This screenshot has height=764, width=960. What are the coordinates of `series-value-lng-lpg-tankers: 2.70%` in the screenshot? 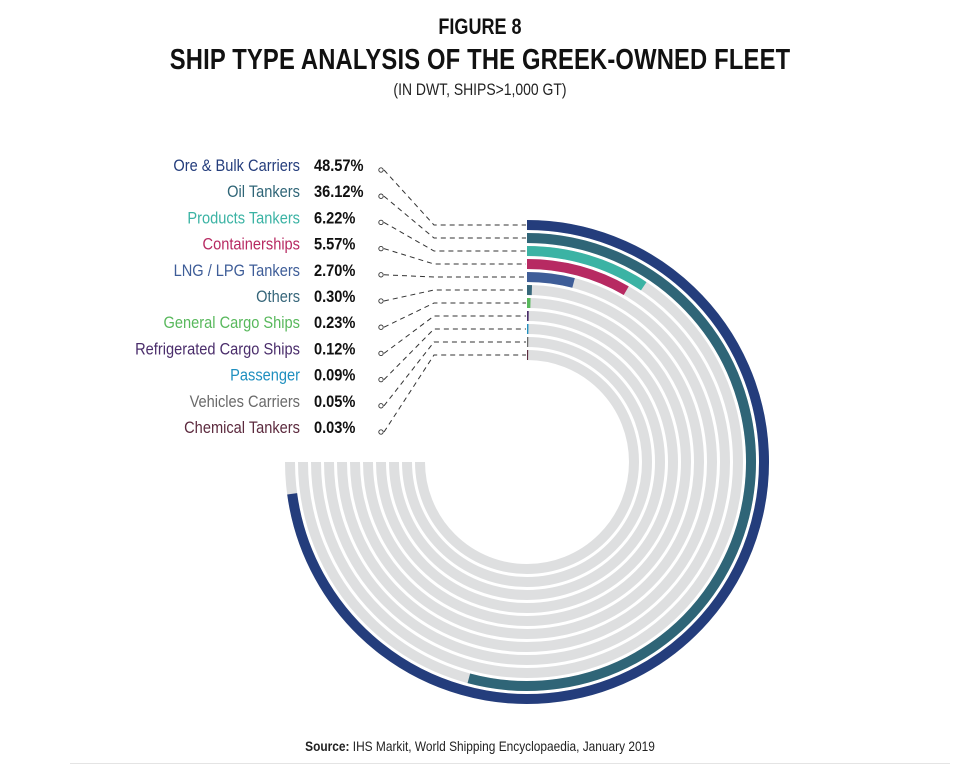 It's located at (334, 271).